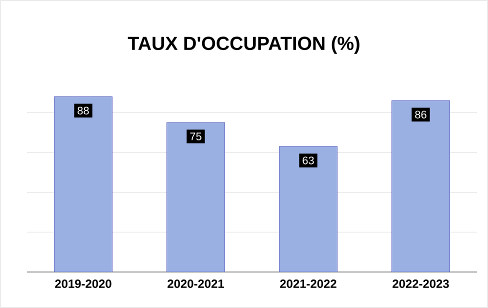  Describe the element at coordinates (420, 284) in the screenshot. I see `x-tick-label: 2022-2023` at that location.